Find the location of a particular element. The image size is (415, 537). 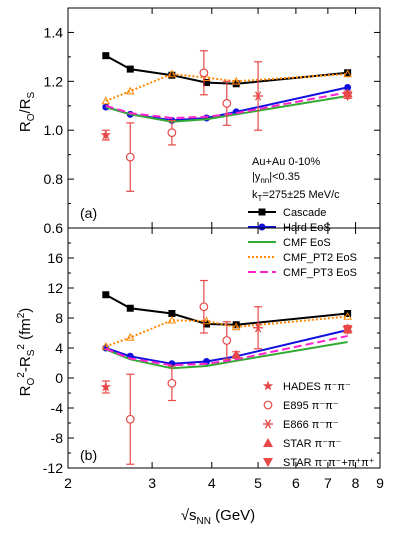

y-axis-label-a: RO/RS is located at coordinates (27, 112).